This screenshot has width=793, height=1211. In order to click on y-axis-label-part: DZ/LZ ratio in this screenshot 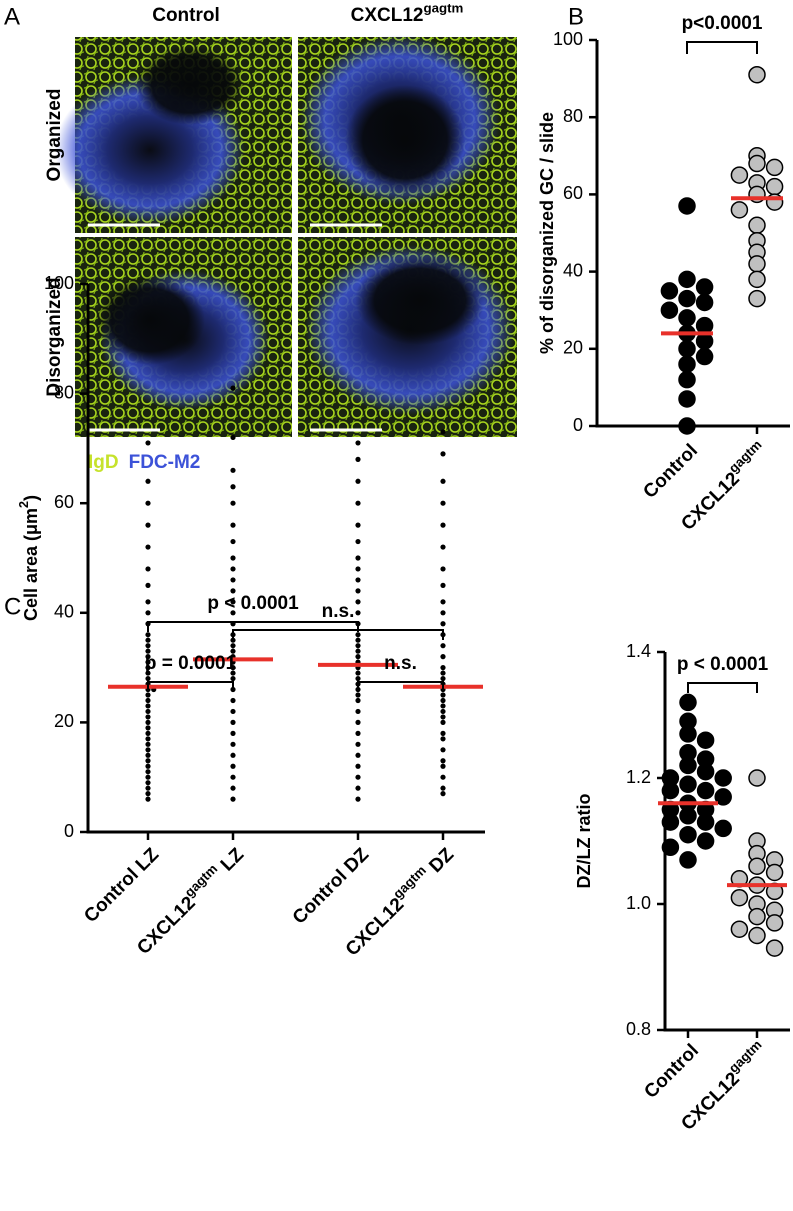, I will do `click(584, 841)`.